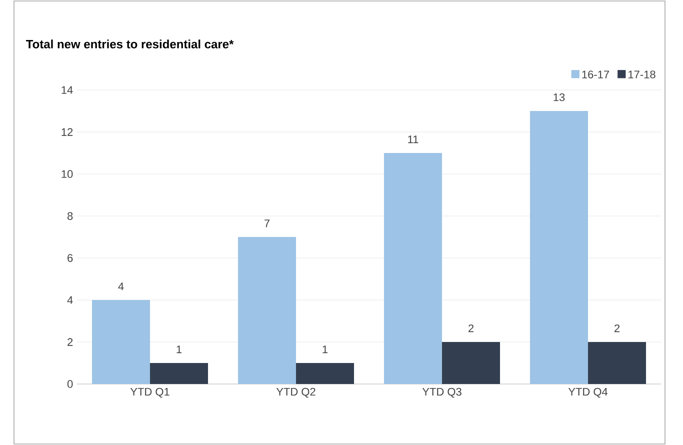  Describe the element at coordinates (150, 393) in the screenshot. I see `x-tick-label: YTD Q1` at that location.